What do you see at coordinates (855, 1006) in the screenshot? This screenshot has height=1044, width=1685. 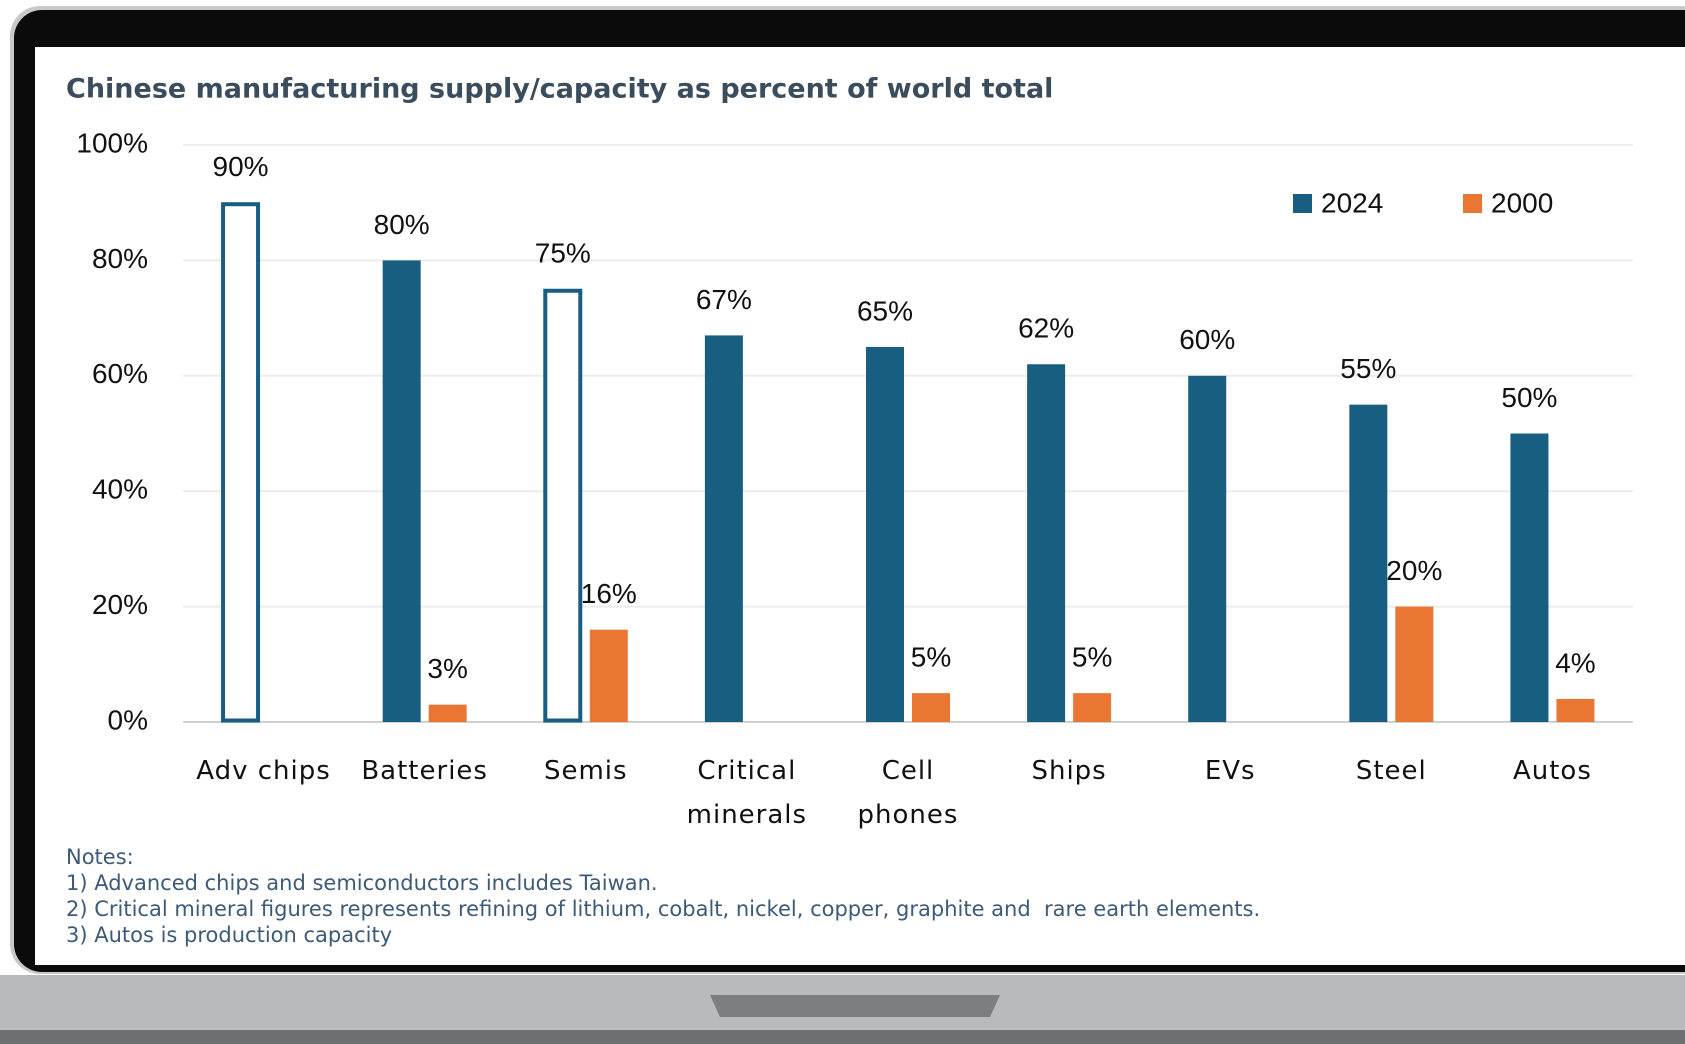 I see `notch` at bounding box center [855, 1006].